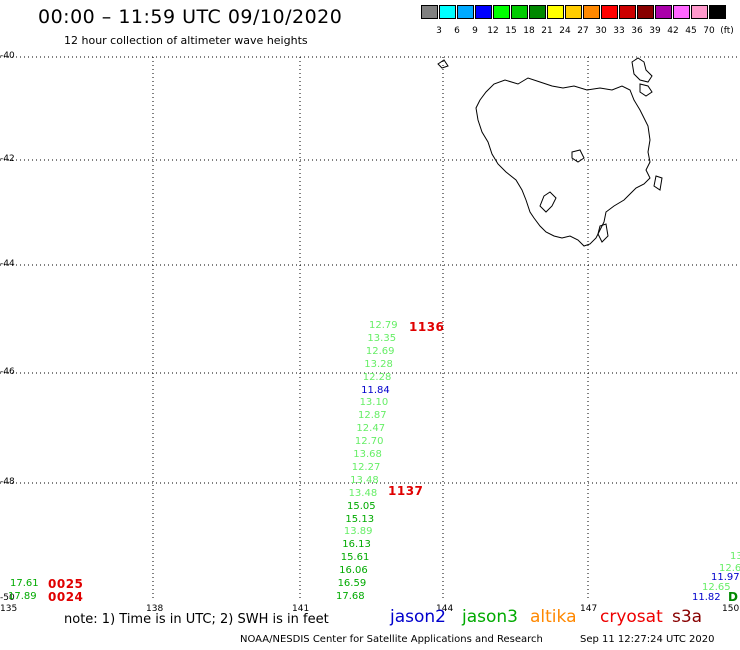 The width and height of the screenshot is (740, 650). What do you see at coordinates (374, 403) in the screenshot?
I see `wave-height-value: 13.10` at bounding box center [374, 403].